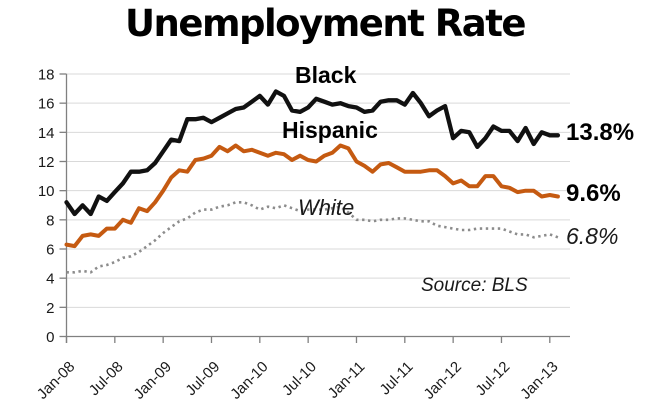 This screenshot has height=406, width=666. What do you see at coordinates (50, 337) in the screenshot?
I see `y-tick-label: 0` at bounding box center [50, 337].